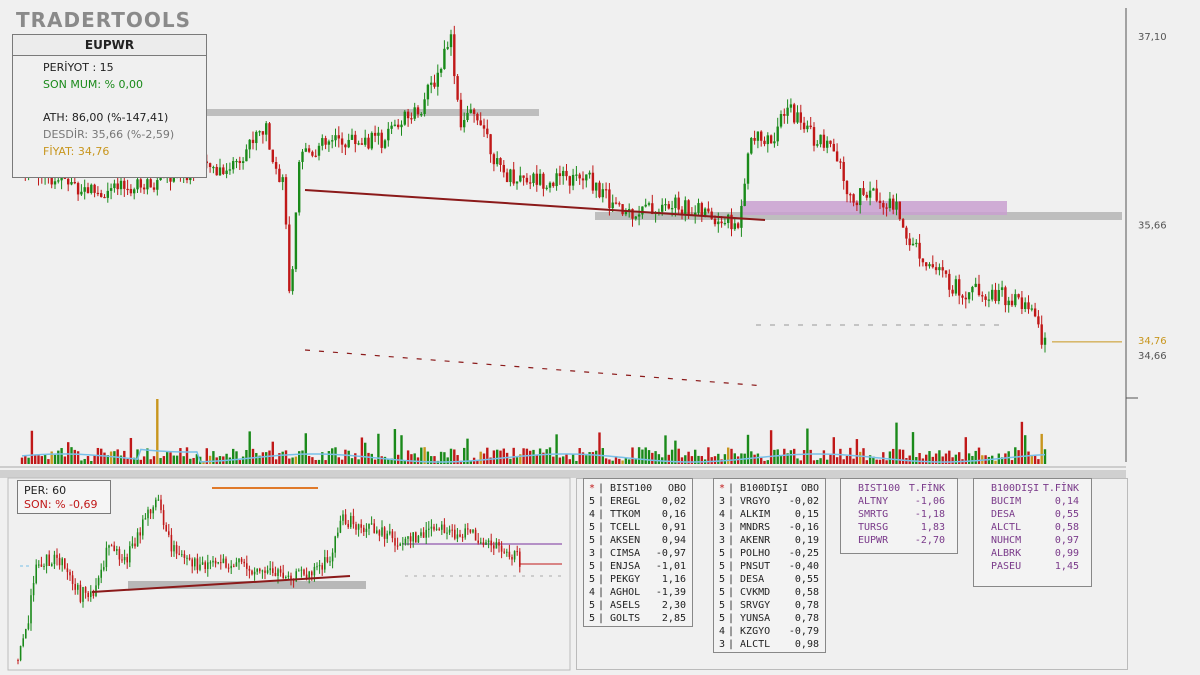  Describe the element at coordinates (619, 553) in the screenshot. I see `table-cell: | CIMSA` at that location.